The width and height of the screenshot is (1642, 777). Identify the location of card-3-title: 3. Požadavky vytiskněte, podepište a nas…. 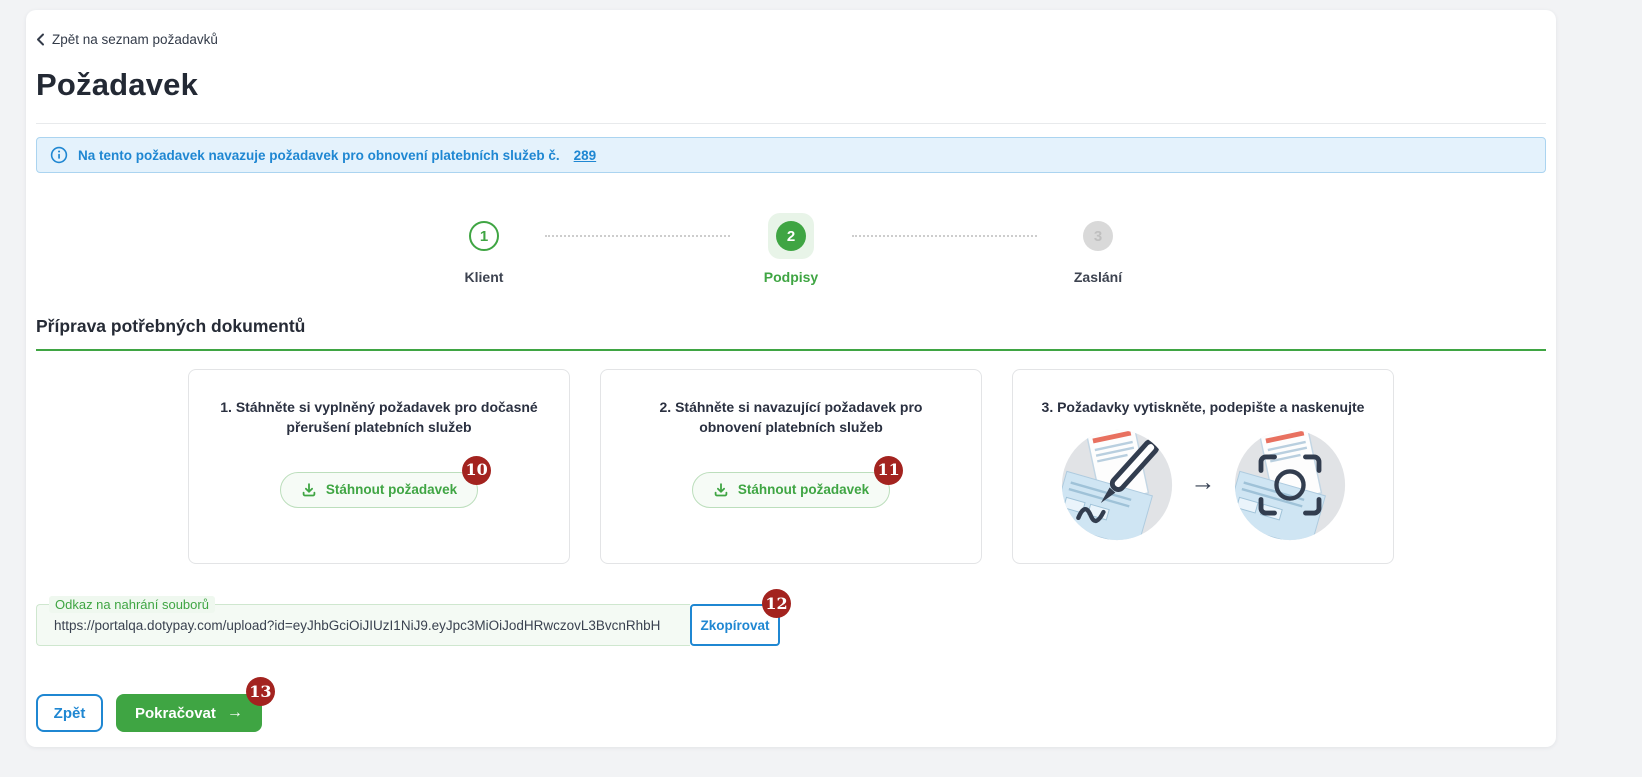
(1203, 407).